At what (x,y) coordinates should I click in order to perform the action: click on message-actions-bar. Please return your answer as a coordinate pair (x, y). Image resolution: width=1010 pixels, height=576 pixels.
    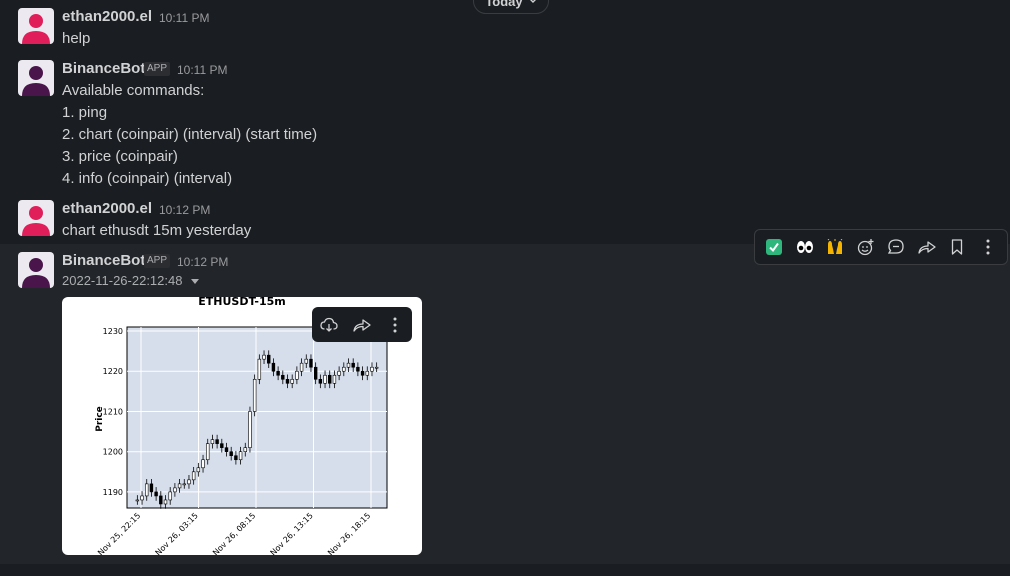
    Looking at the image, I should click on (881, 247).